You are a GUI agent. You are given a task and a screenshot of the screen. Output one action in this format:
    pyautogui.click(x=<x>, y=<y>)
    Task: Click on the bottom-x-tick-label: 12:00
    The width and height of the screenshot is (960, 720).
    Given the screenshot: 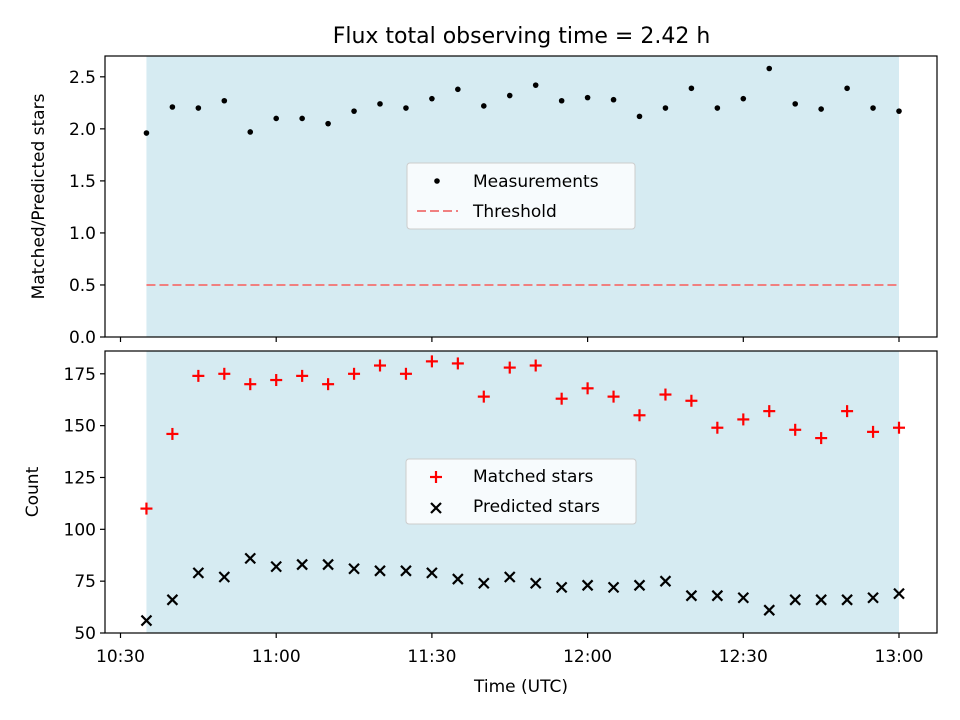 What is the action you would take?
    pyautogui.click(x=587, y=657)
    